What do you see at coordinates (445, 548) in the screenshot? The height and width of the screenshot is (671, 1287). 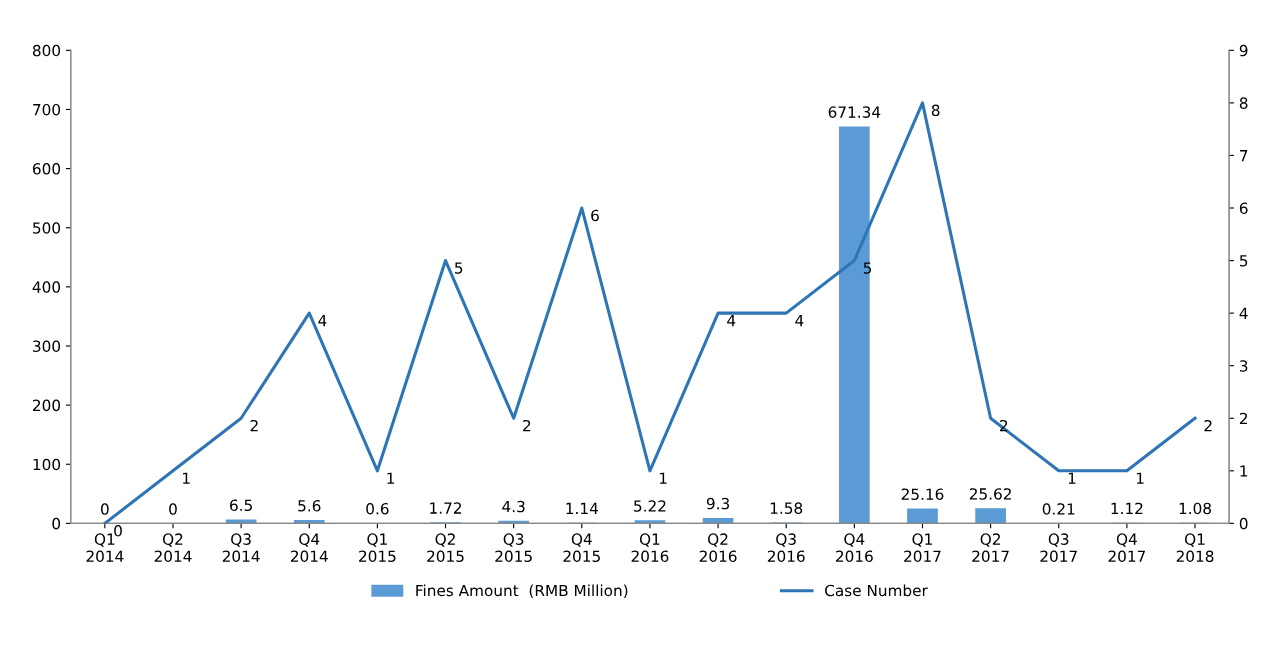 I see `x-tick-label: Q2 2015` at bounding box center [445, 548].